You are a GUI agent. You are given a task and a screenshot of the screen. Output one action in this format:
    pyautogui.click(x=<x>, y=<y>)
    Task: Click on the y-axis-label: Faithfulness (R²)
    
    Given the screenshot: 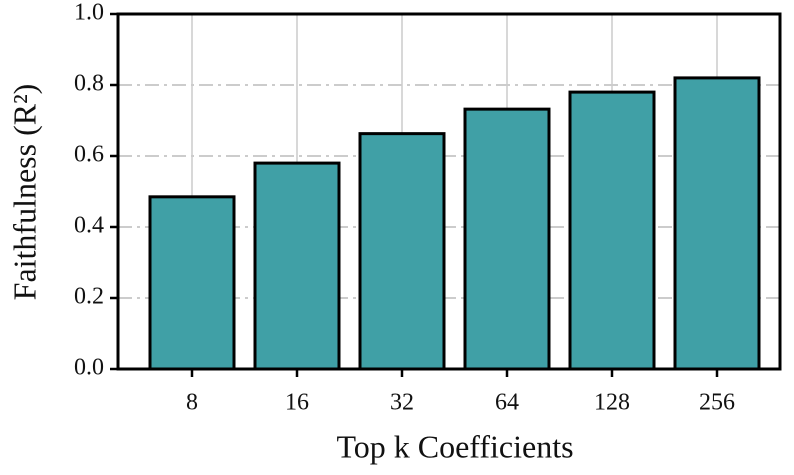 What is the action you would take?
    pyautogui.click(x=24, y=192)
    